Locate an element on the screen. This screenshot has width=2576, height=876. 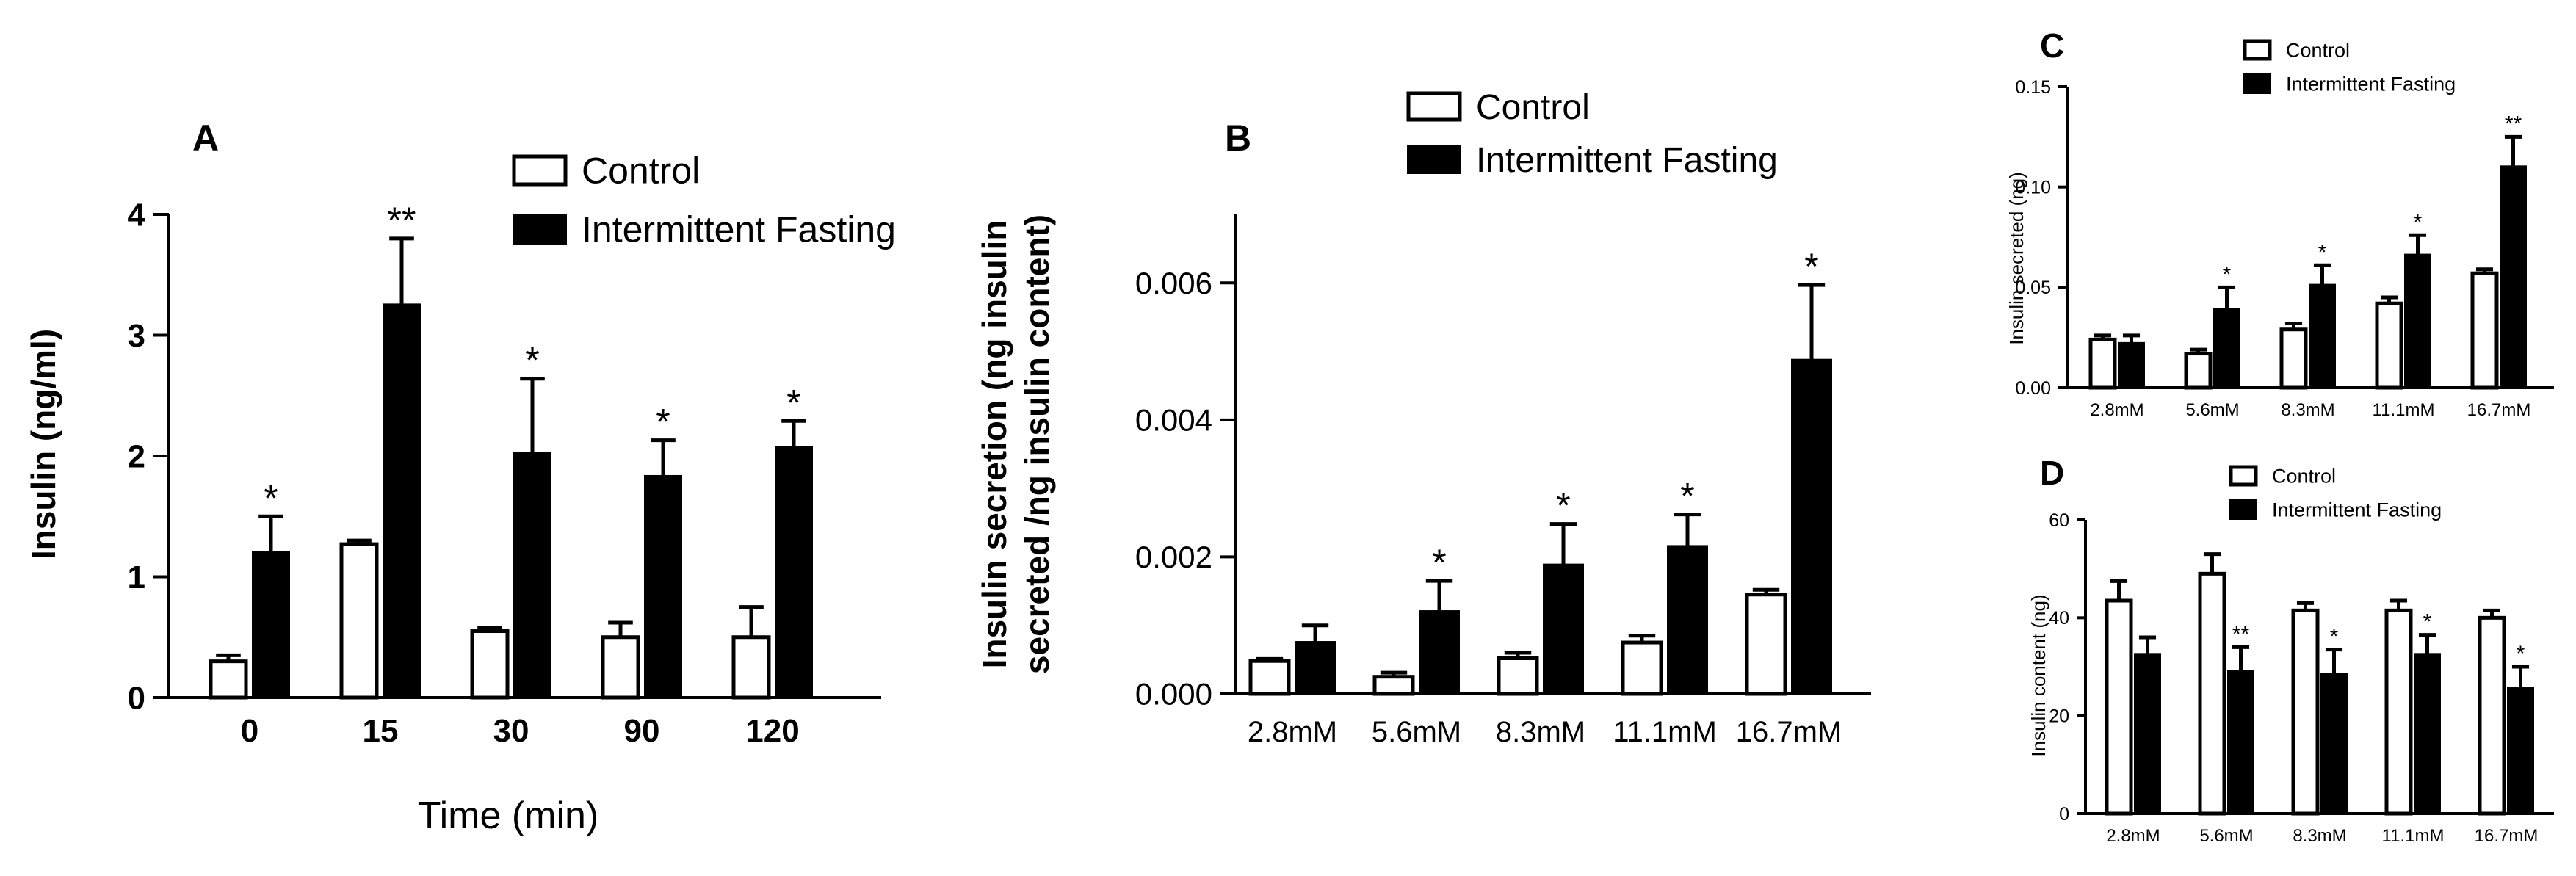
panel-a-x-tick-label: 120 is located at coordinates (772, 731).